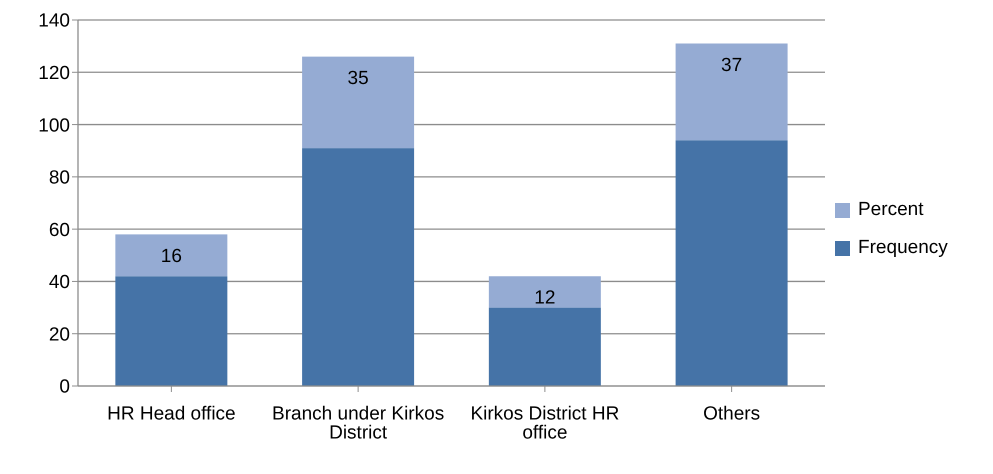 This screenshot has height=474, width=993. Describe the element at coordinates (59, 283) in the screenshot. I see `y-tick-label: 40` at that location.